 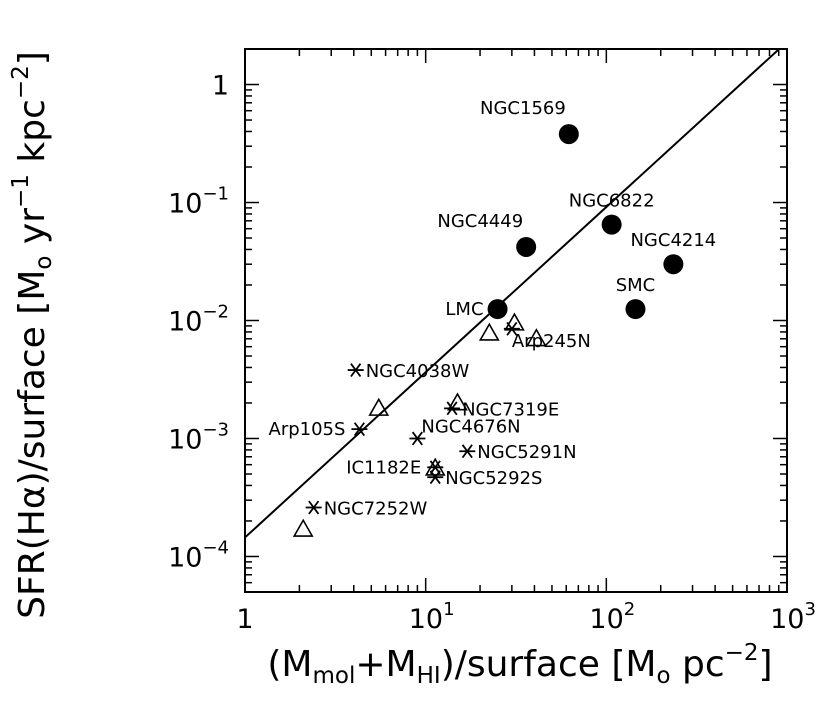 What do you see at coordinates (244, 619) in the screenshot?
I see `x-tick-label: 1` at bounding box center [244, 619].